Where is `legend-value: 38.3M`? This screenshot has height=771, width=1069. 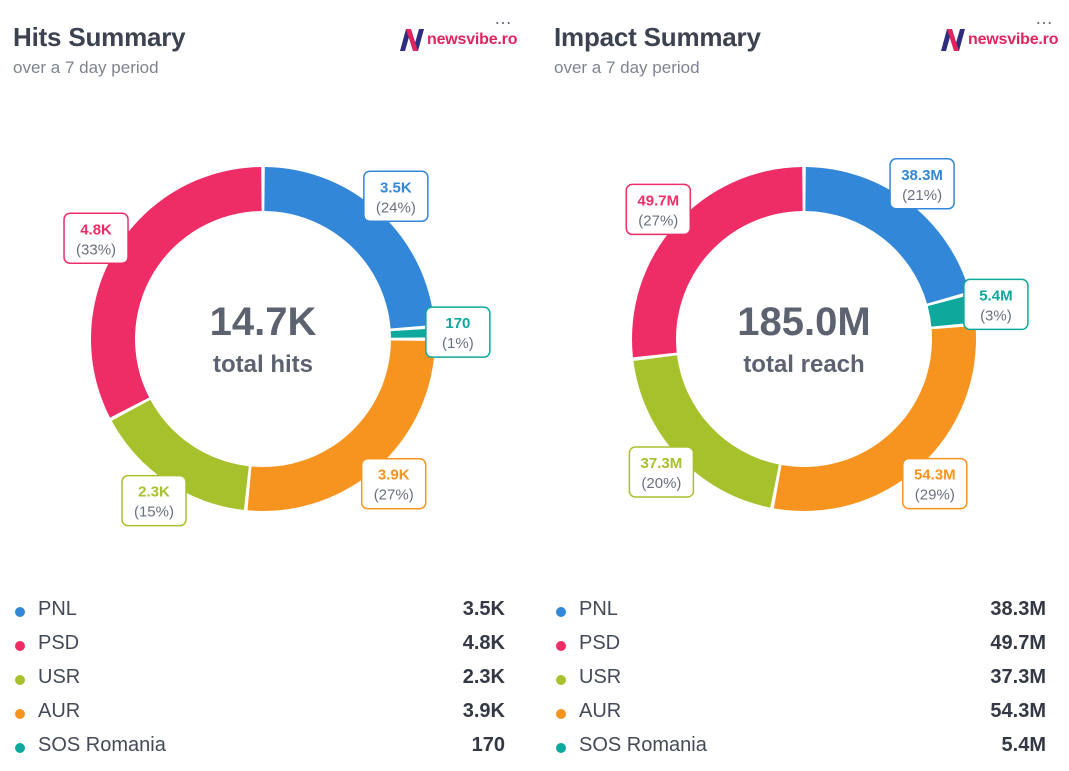 legend-value: 38.3M is located at coordinates (1018, 609).